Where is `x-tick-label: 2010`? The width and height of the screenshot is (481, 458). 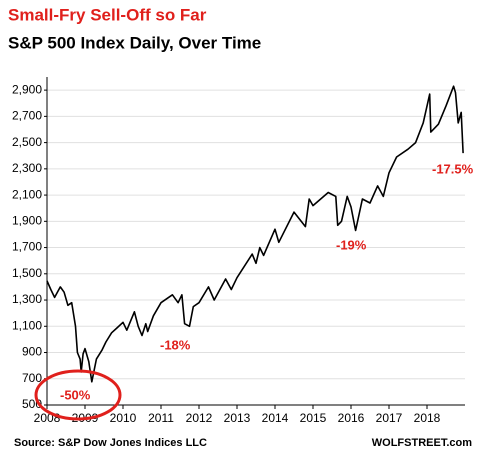 x-tick-label: 2010 is located at coordinates (123, 418).